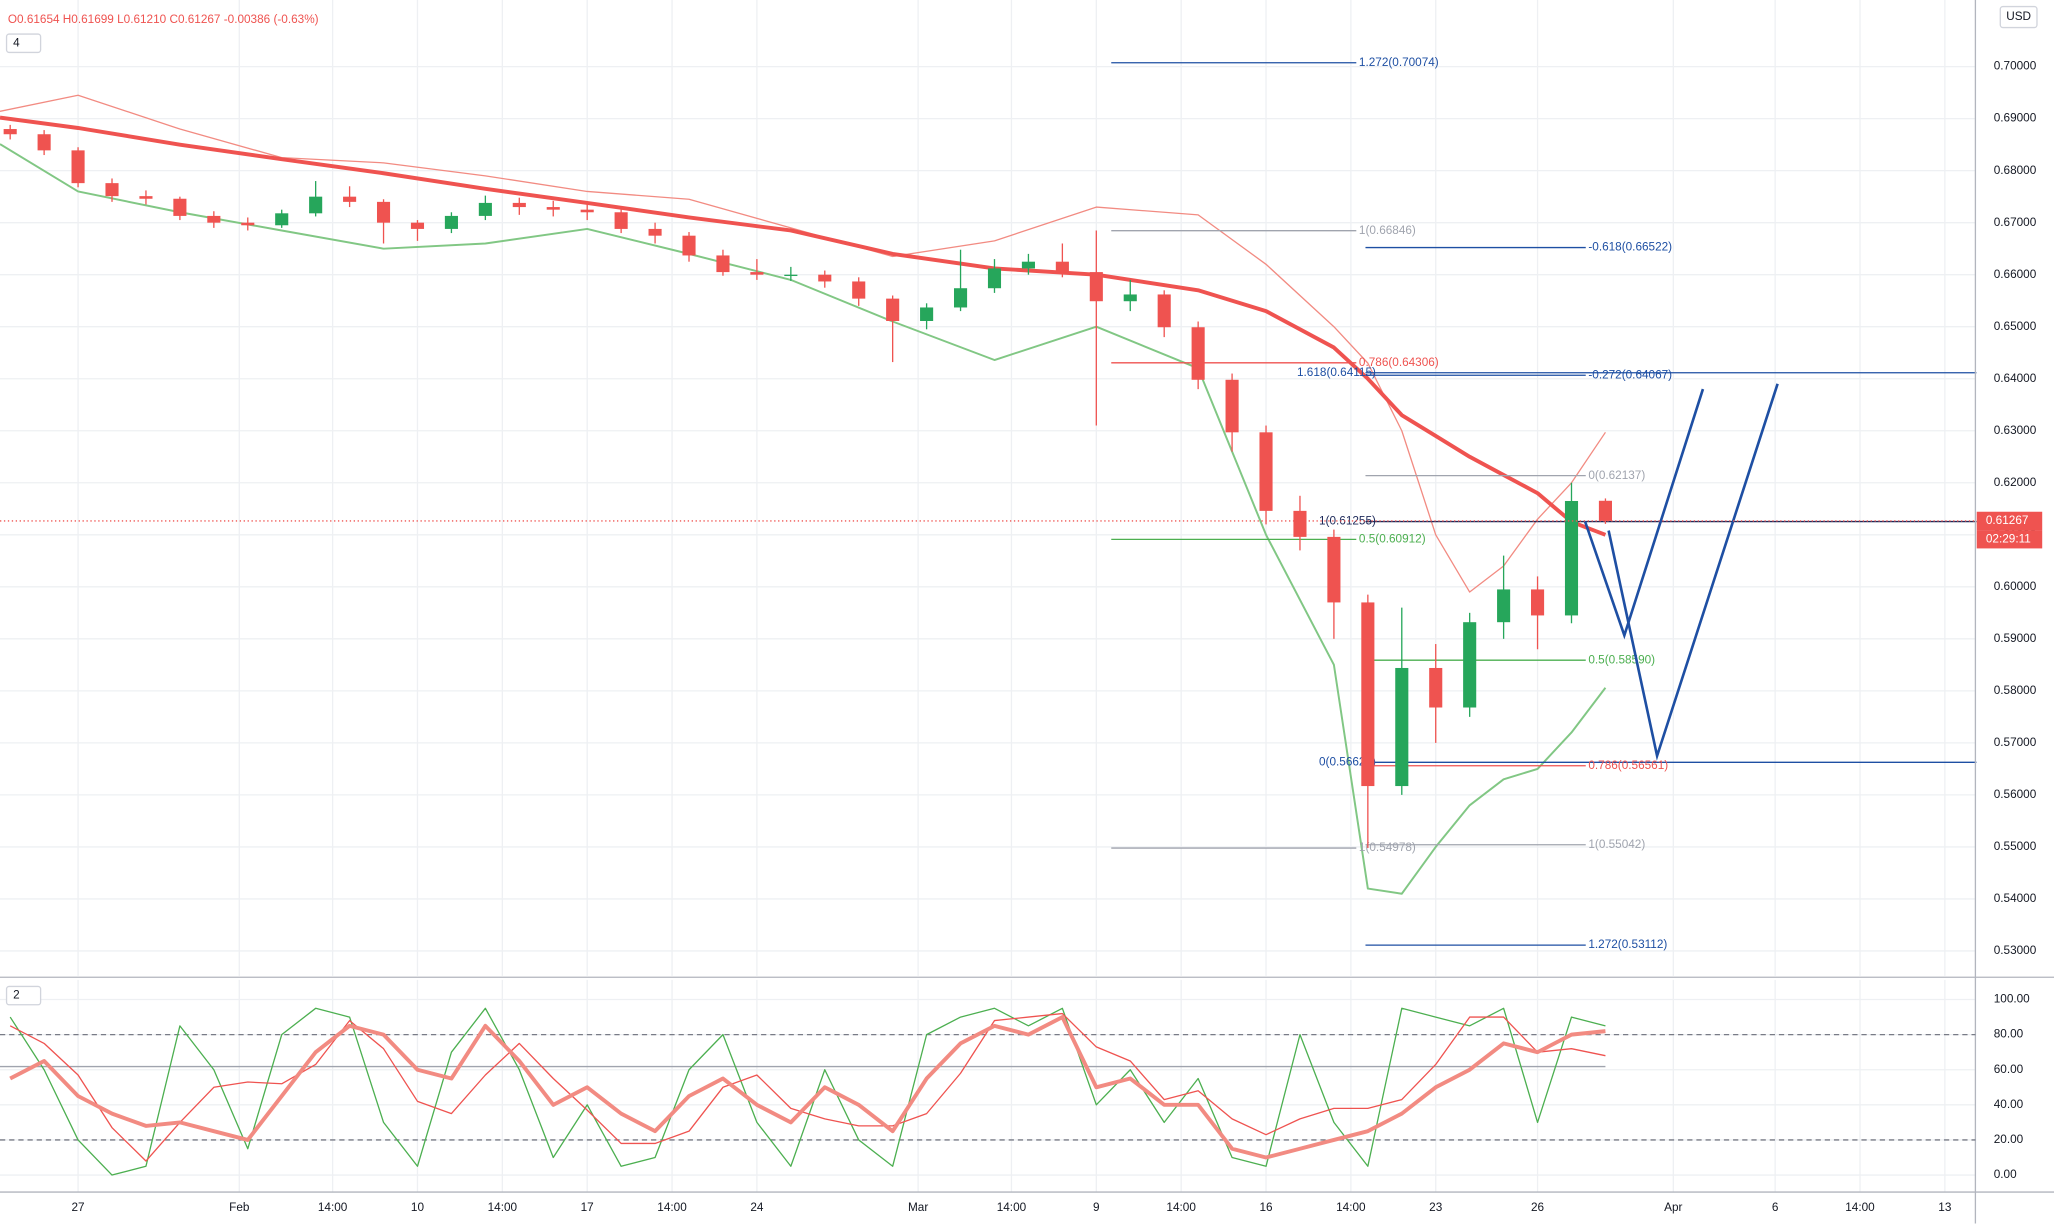 The width and height of the screenshot is (2054, 1224). What do you see at coordinates (2015, 690) in the screenshot?
I see `y-tick-label: 0.58000` at bounding box center [2015, 690].